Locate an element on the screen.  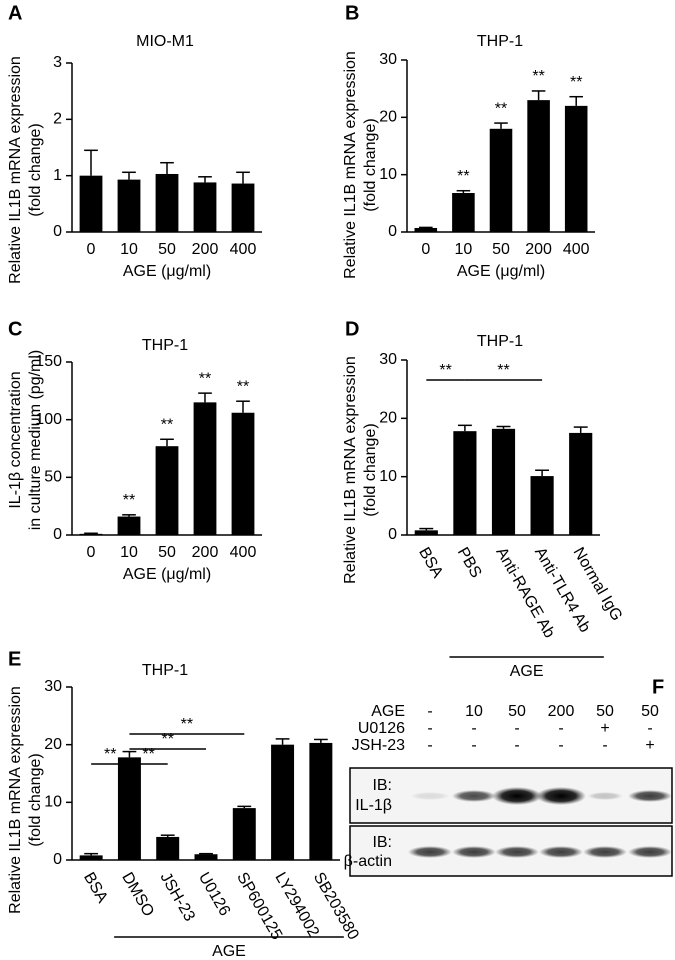
chart-title: MIO-M1 is located at coordinates (165, 41).